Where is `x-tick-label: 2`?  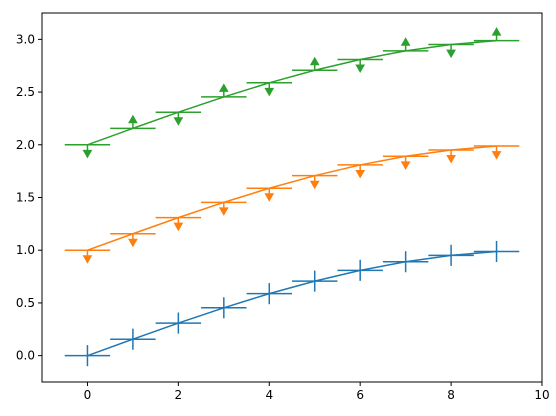 x-tick-label: 2 is located at coordinates (179, 395).